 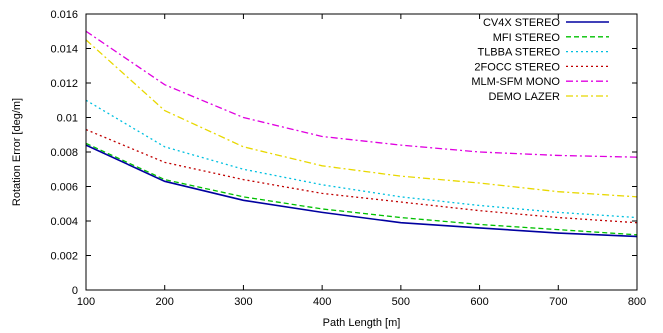 I want to click on legend-label: 2FOCC STEREO, so click(x=517, y=67).